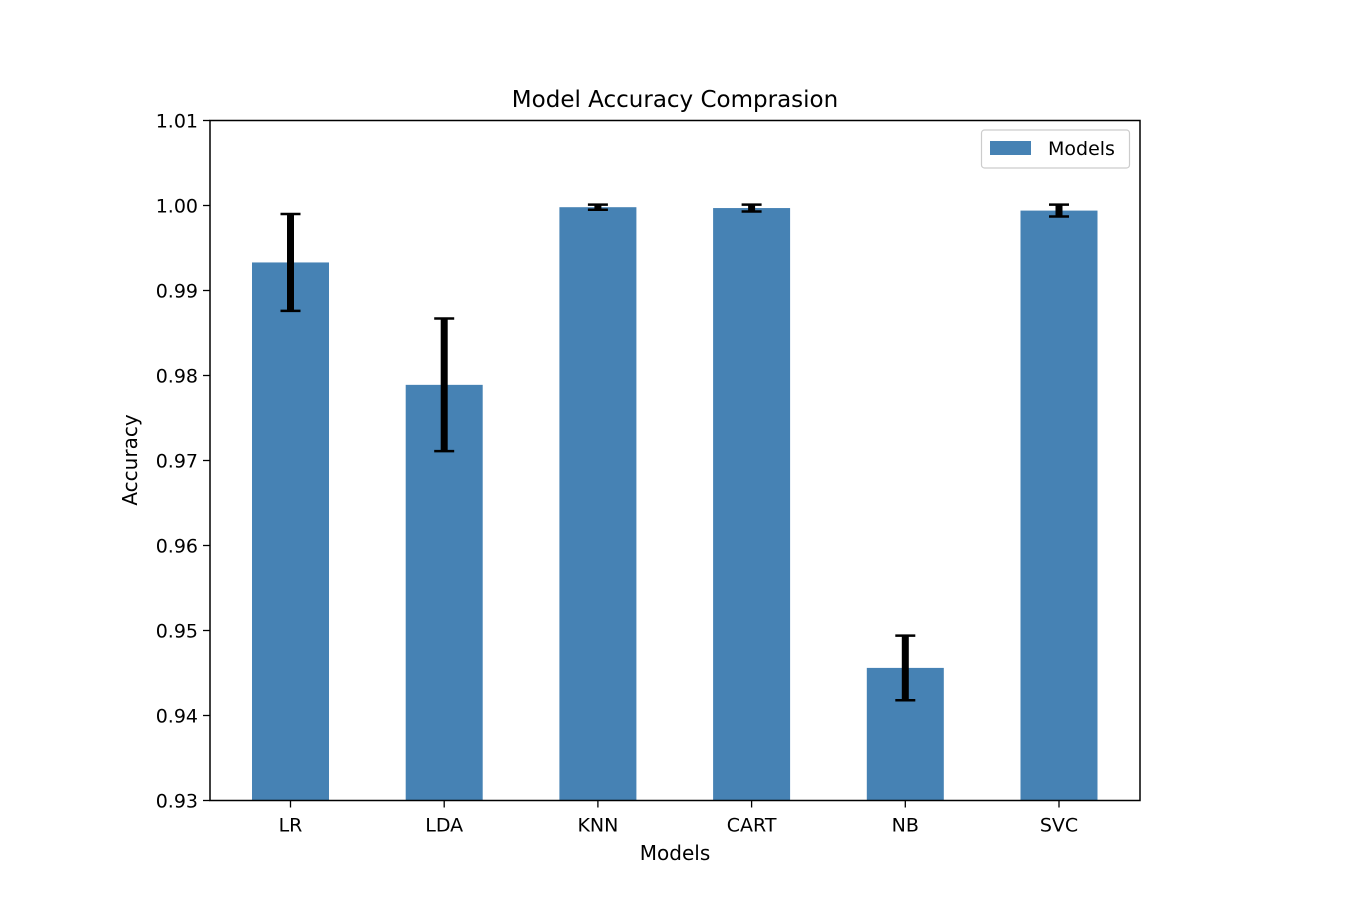  What do you see at coordinates (751, 208) in the screenshot?
I see `error-bar-cart` at bounding box center [751, 208].